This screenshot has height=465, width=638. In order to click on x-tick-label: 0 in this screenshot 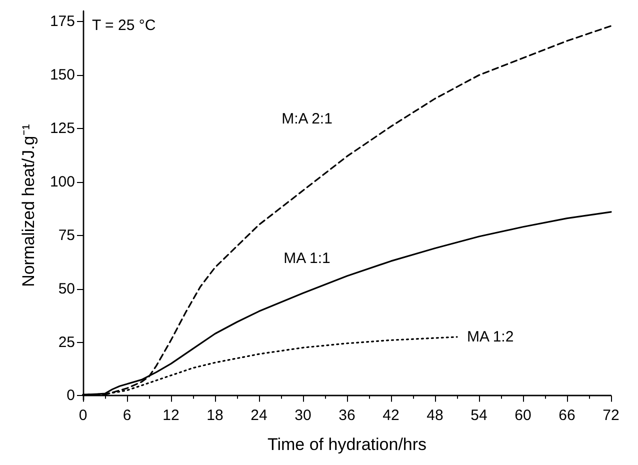, I will do `click(83, 415)`.